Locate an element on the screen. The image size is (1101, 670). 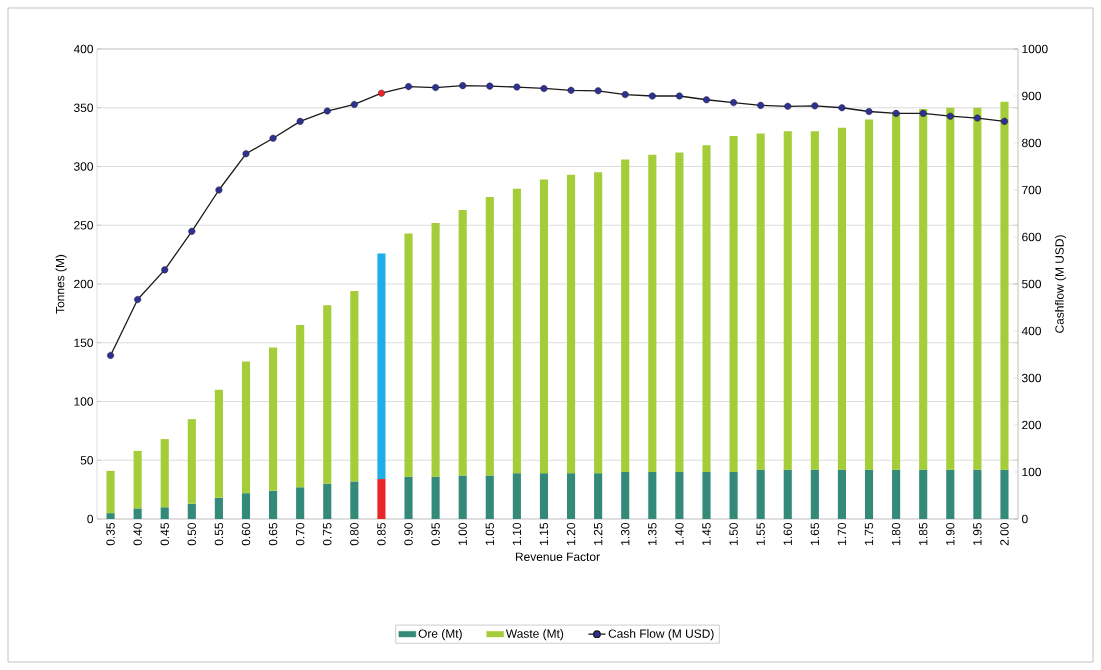
x-tick-label: 1.55 is located at coordinates (760, 534).